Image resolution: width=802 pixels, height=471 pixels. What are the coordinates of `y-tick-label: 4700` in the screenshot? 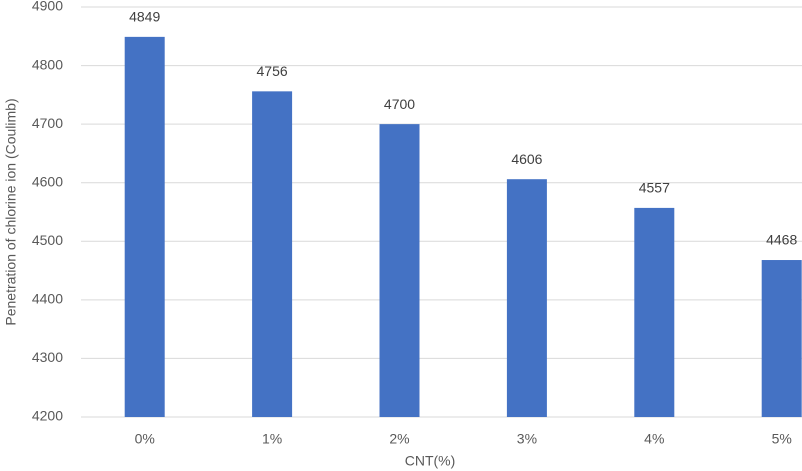 It's located at (47, 123).